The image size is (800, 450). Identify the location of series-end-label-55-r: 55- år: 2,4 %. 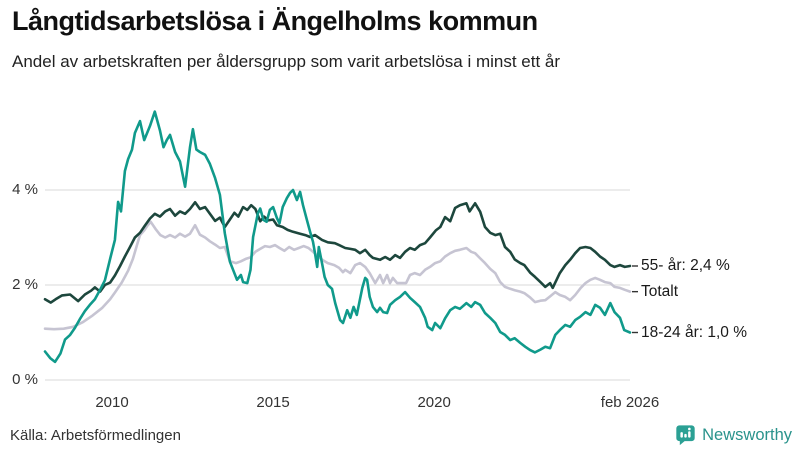
(685, 265).